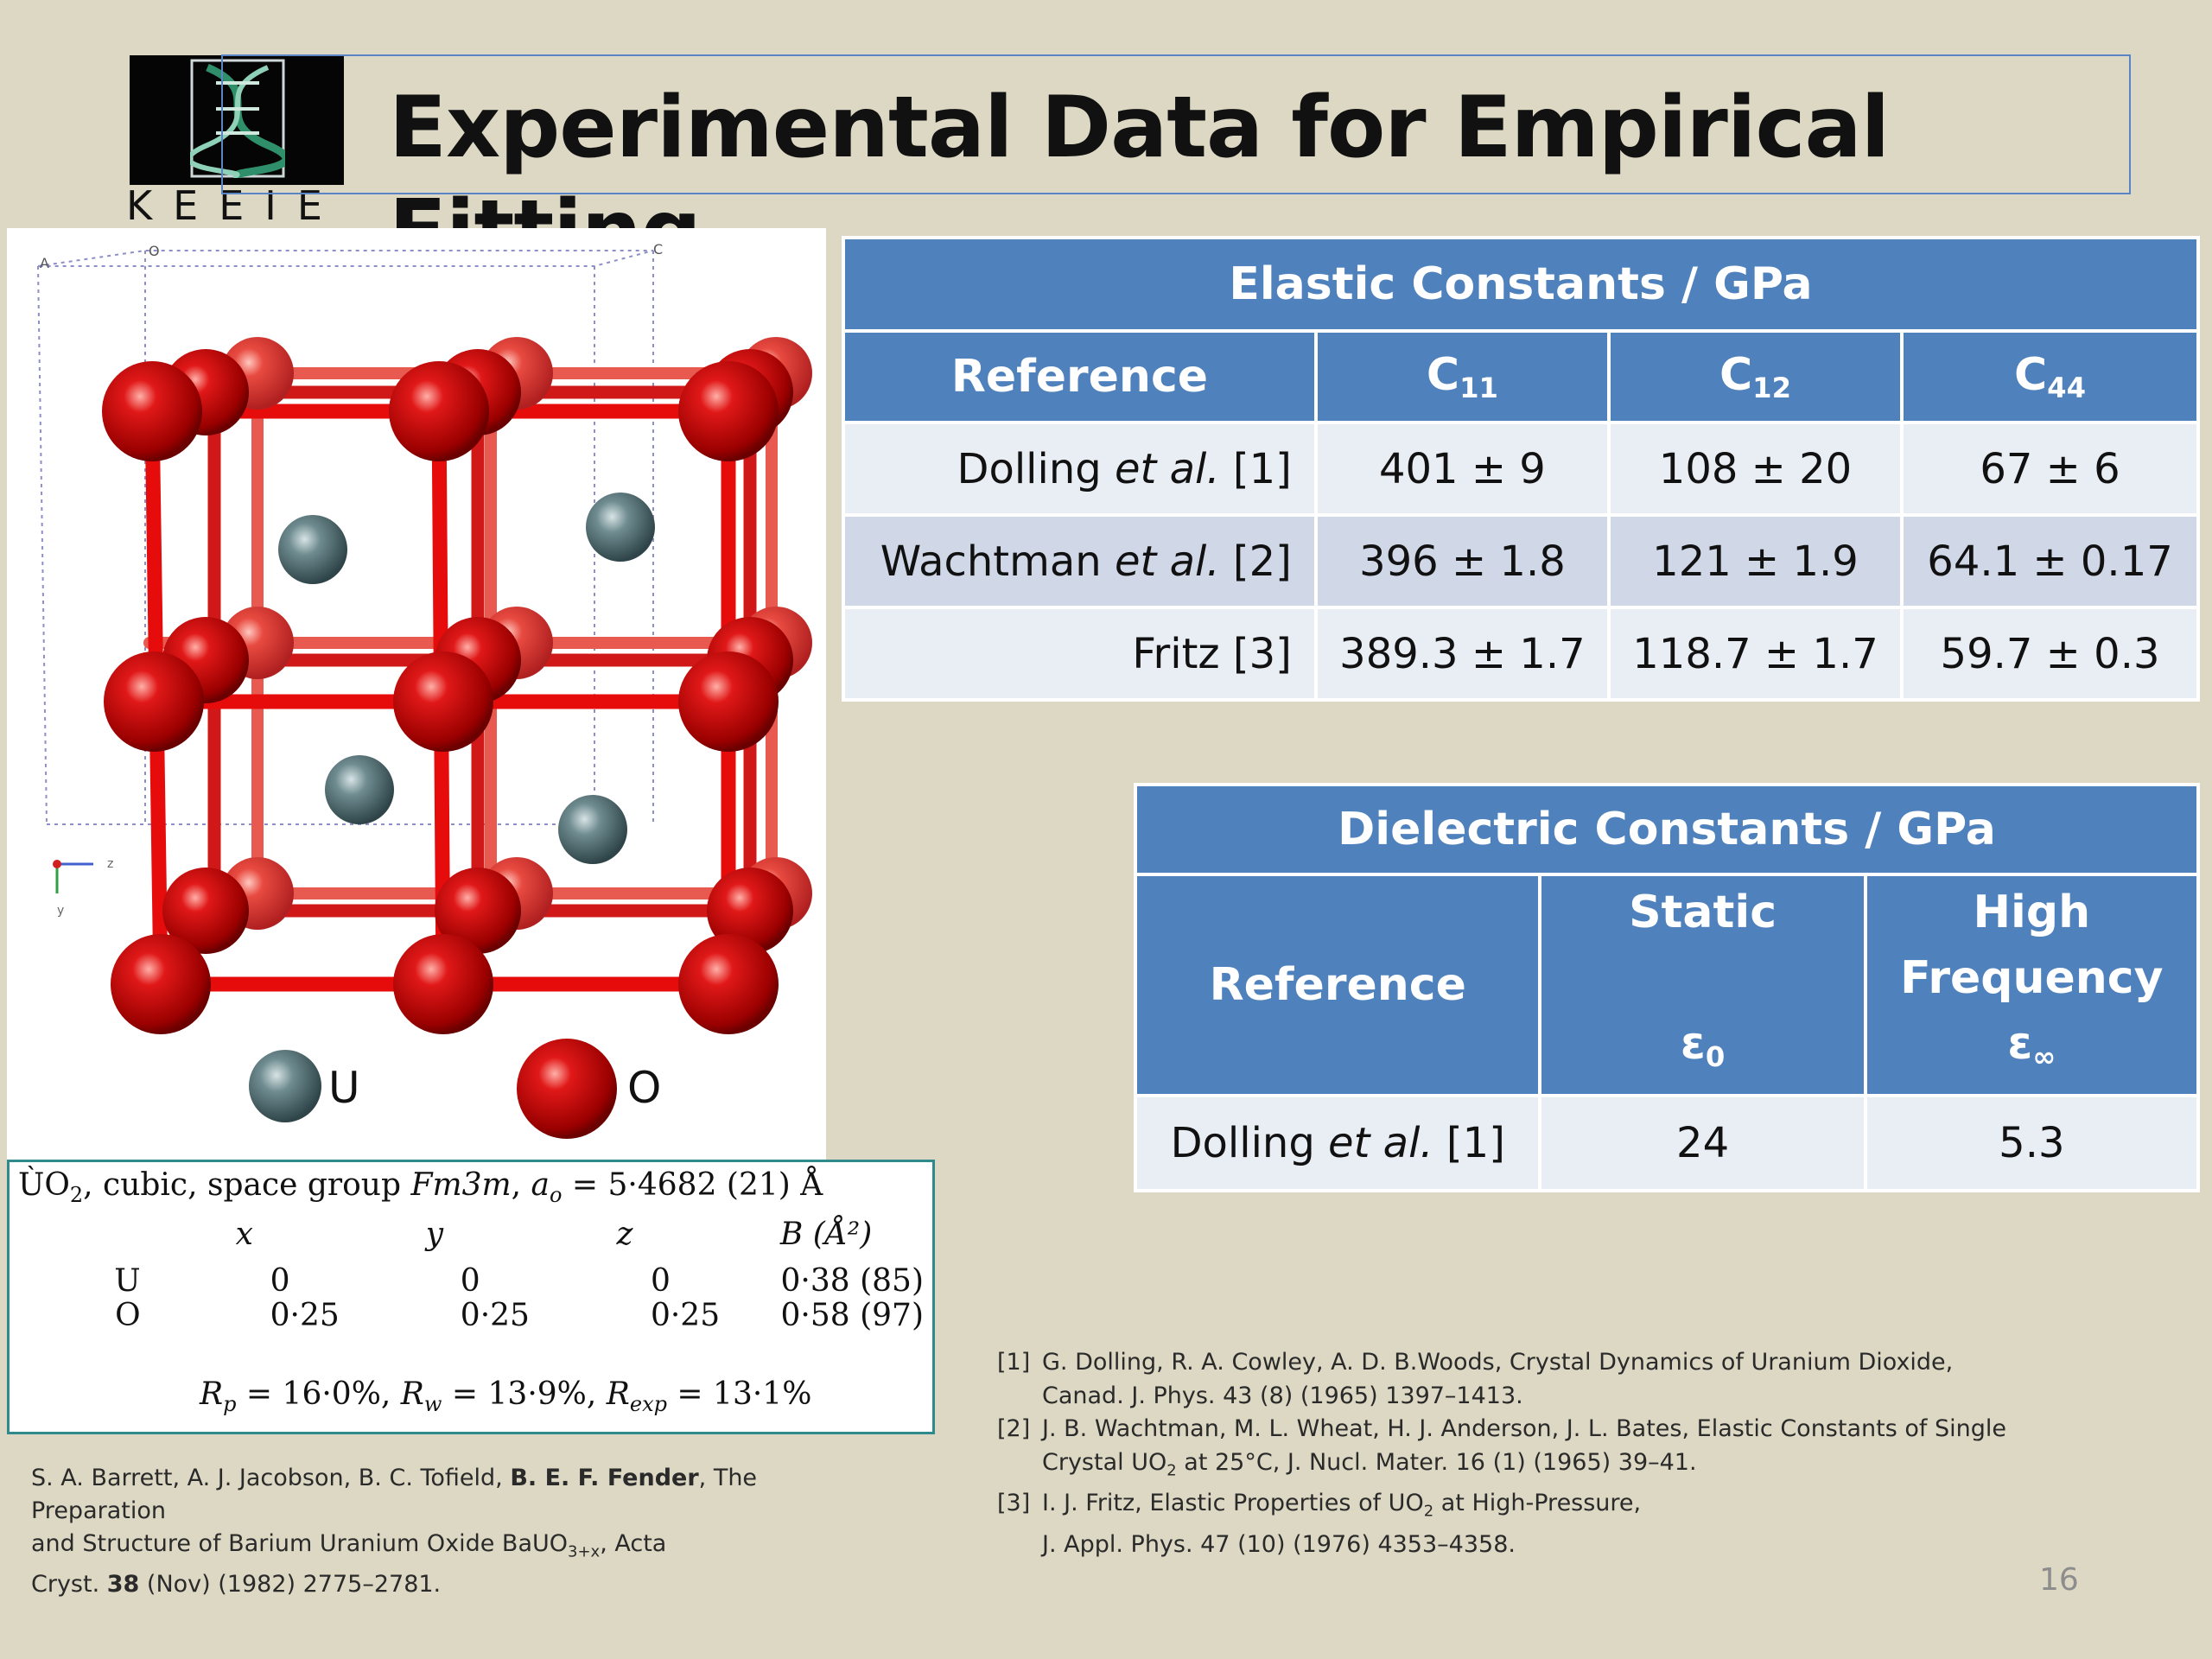  I want to click on reference-cell: Fritz [3], so click(1080, 654).